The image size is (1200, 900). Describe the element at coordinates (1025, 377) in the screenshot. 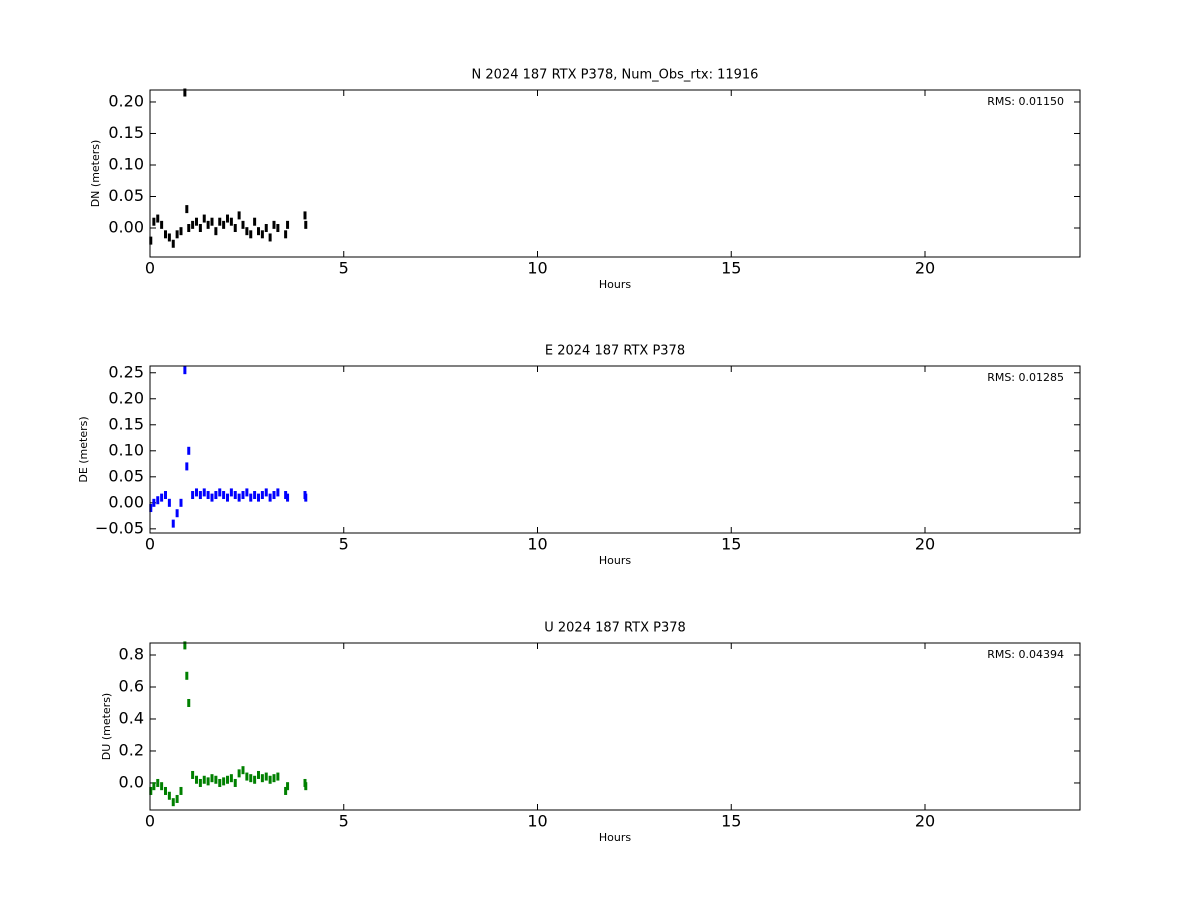

I see `annotation: RMS: 0.01285` at that location.